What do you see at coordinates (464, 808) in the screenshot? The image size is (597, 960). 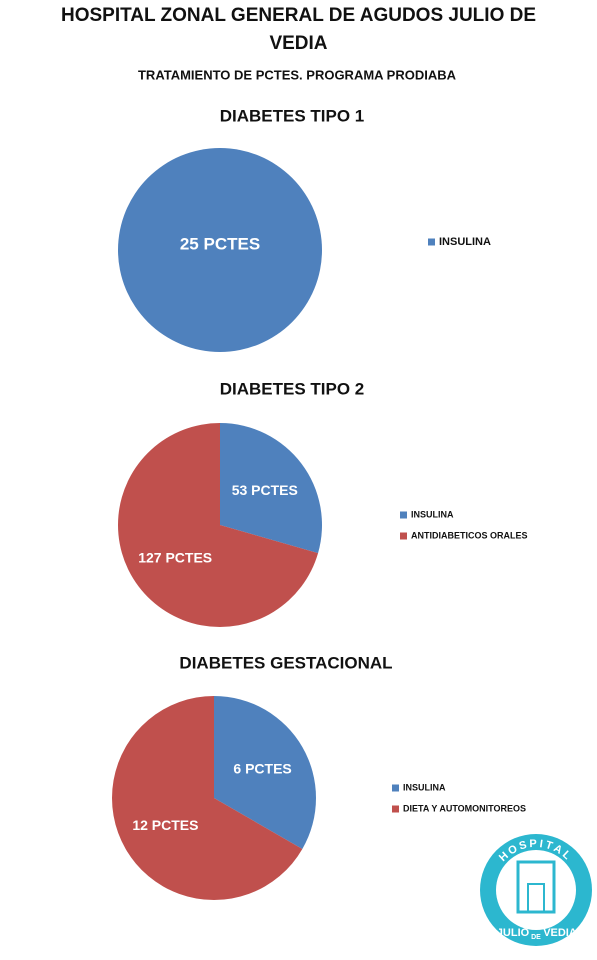 I see `legend-label: DIETA Y AUTOMONITOREOS` at bounding box center [464, 808].